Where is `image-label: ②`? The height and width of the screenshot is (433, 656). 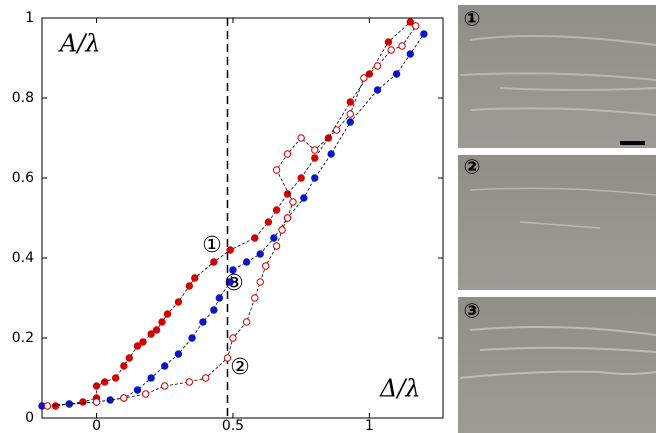
image-label: ② is located at coordinates (472, 167).